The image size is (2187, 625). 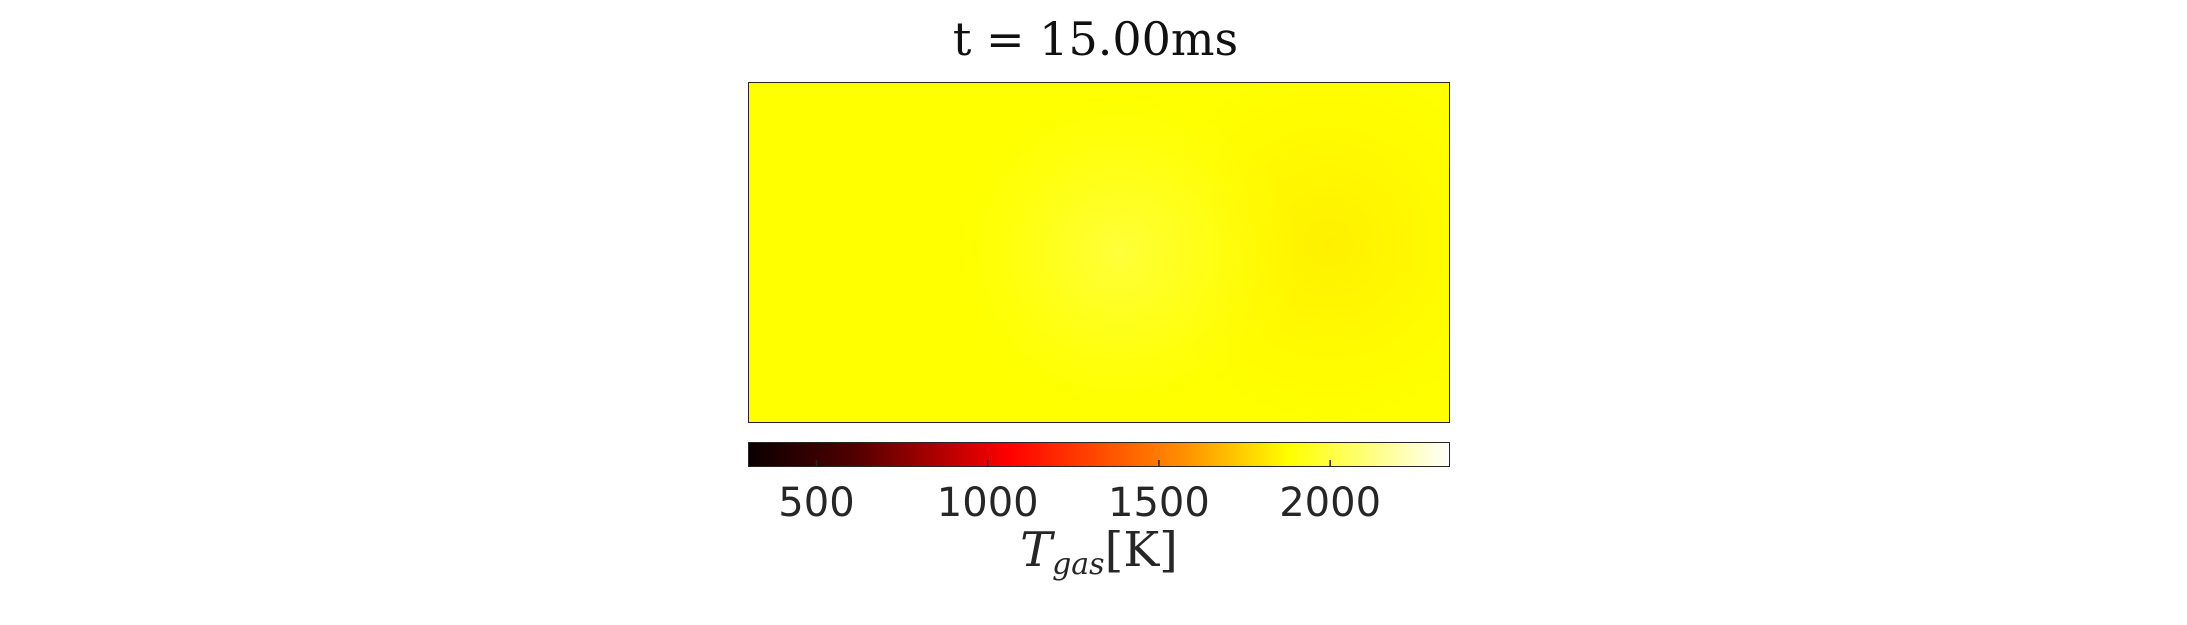 What do you see at coordinates (816, 503) in the screenshot?
I see `colorbar-tick-label-500: 500` at bounding box center [816, 503].